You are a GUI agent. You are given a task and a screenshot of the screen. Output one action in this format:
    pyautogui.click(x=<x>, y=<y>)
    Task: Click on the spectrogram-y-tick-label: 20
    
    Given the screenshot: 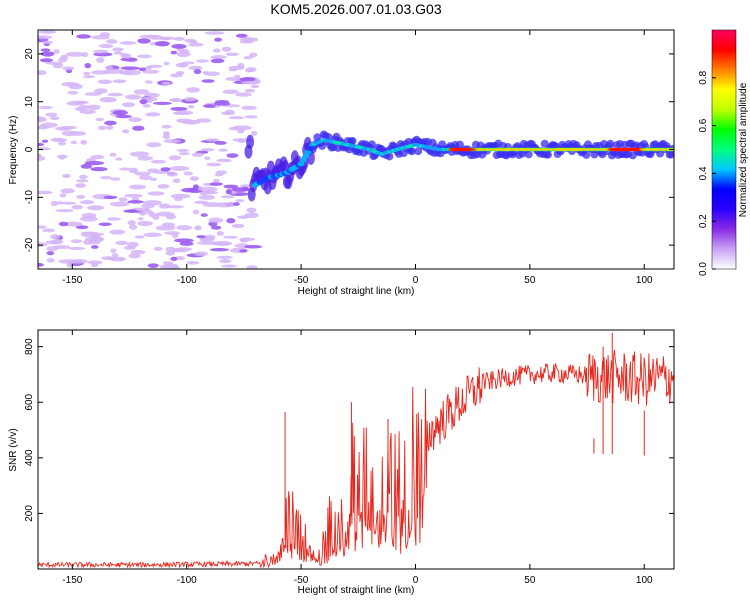 What is the action you would take?
    pyautogui.click(x=29, y=54)
    